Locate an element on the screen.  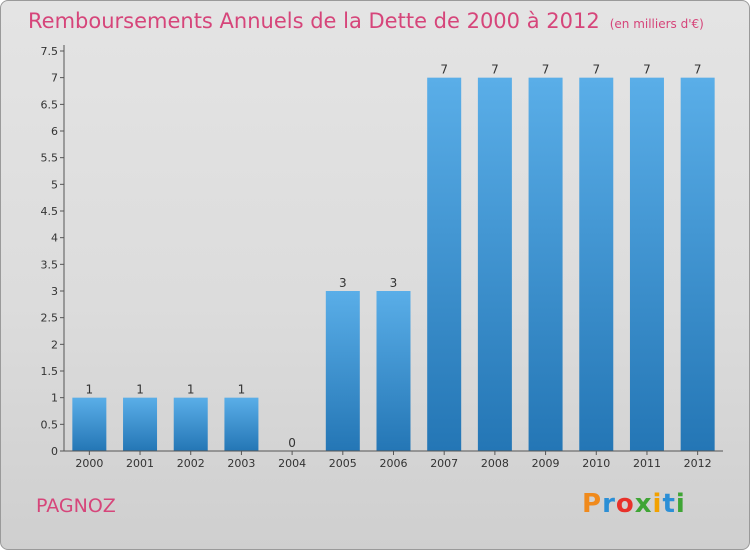
x-tick-label: 2004 is located at coordinates (292, 463).